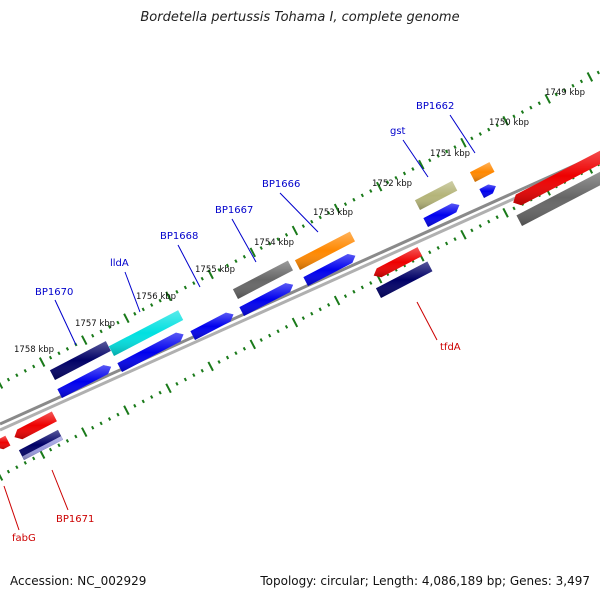 The image size is (600, 600). Describe the element at coordinates (450, 154) in the screenshot. I see `kbp-label: 1751 kbp` at that location.